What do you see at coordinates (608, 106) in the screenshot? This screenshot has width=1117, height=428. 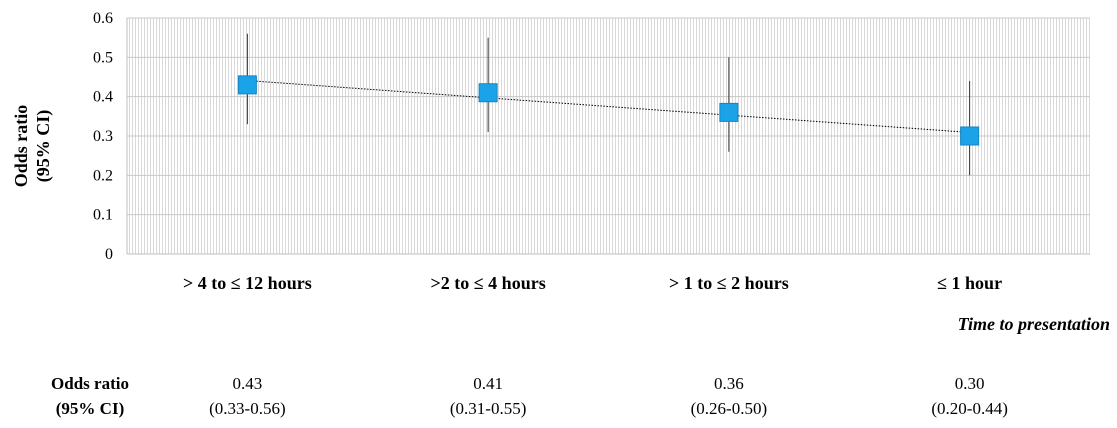 I see `trendline` at bounding box center [608, 106].